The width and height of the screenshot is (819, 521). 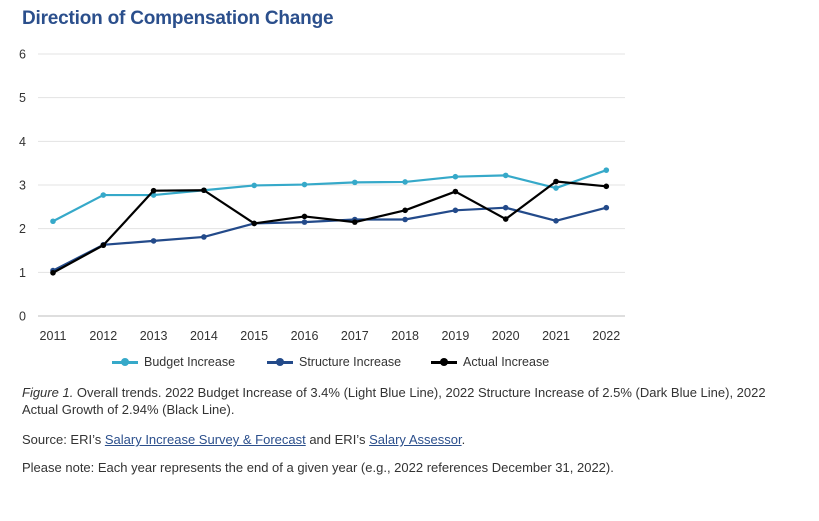 I want to click on x-tick-label: 2015, so click(x=254, y=336).